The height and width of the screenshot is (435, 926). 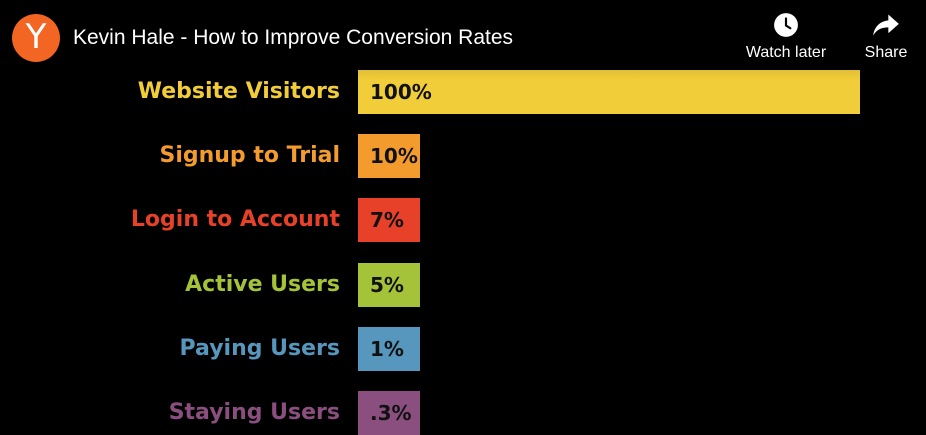 What do you see at coordinates (786, 52) in the screenshot?
I see `watch-later-label: Watch later` at bounding box center [786, 52].